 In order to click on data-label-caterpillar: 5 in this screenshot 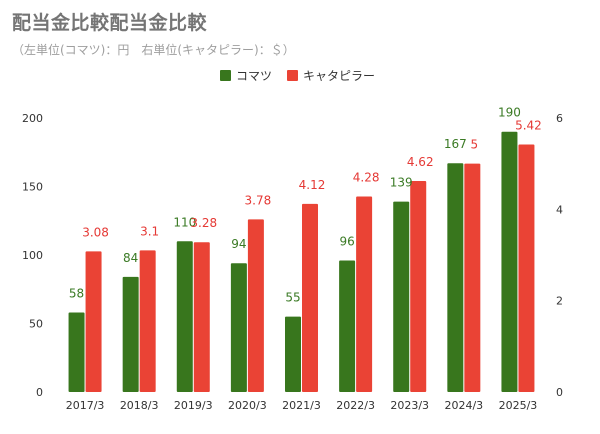, I will do `click(475, 145)`.